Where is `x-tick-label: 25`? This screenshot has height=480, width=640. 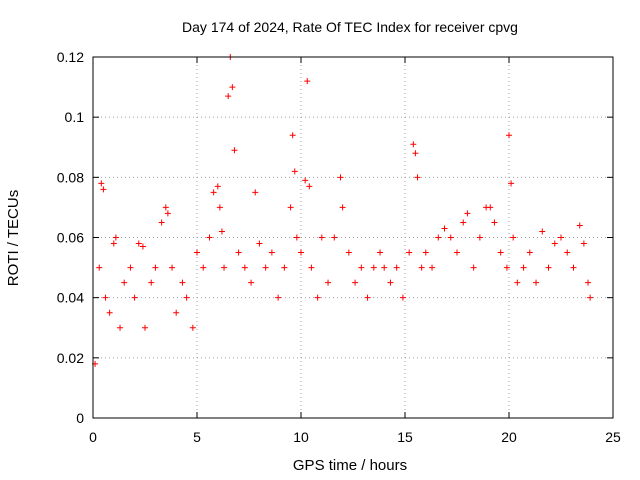 x-tick-label: 25 is located at coordinates (613, 437).